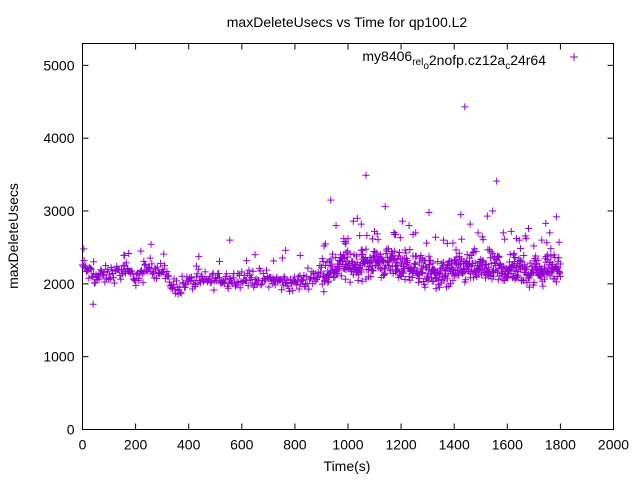  What do you see at coordinates (574, 57) in the screenshot?
I see `legend-marker` at bounding box center [574, 57].